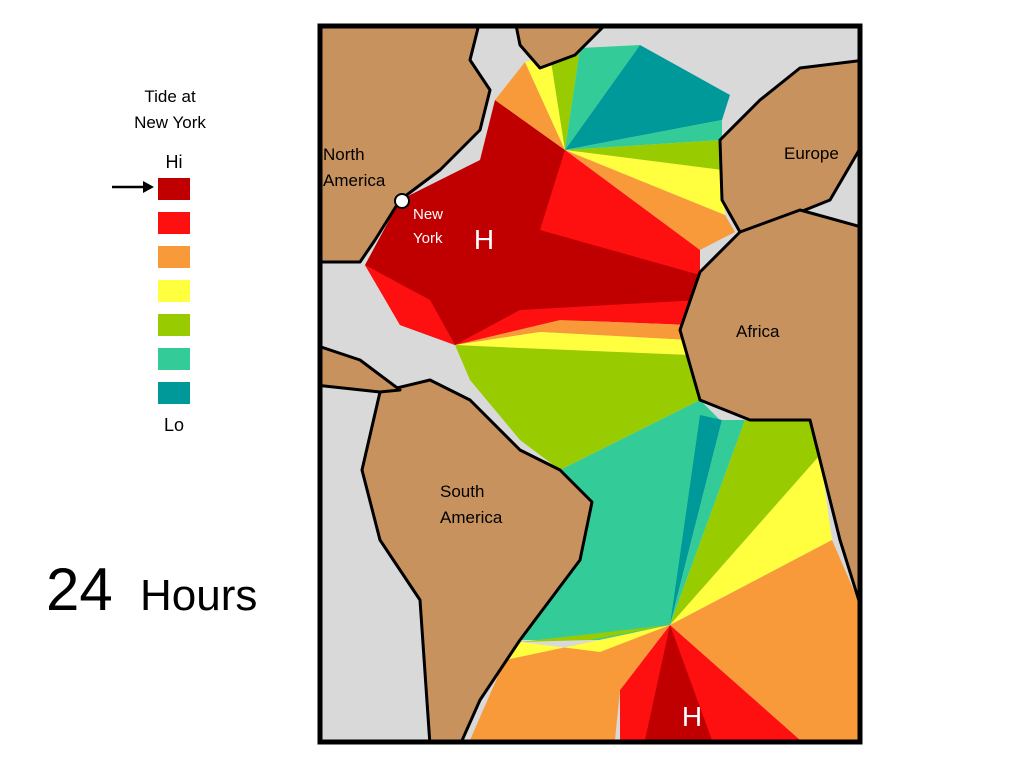 This screenshot has width=1024, height=773. What do you see at coordinates (170, 96) in the screenshot?
I see `legend-title: Tide at` at bounding box center [170, 96].